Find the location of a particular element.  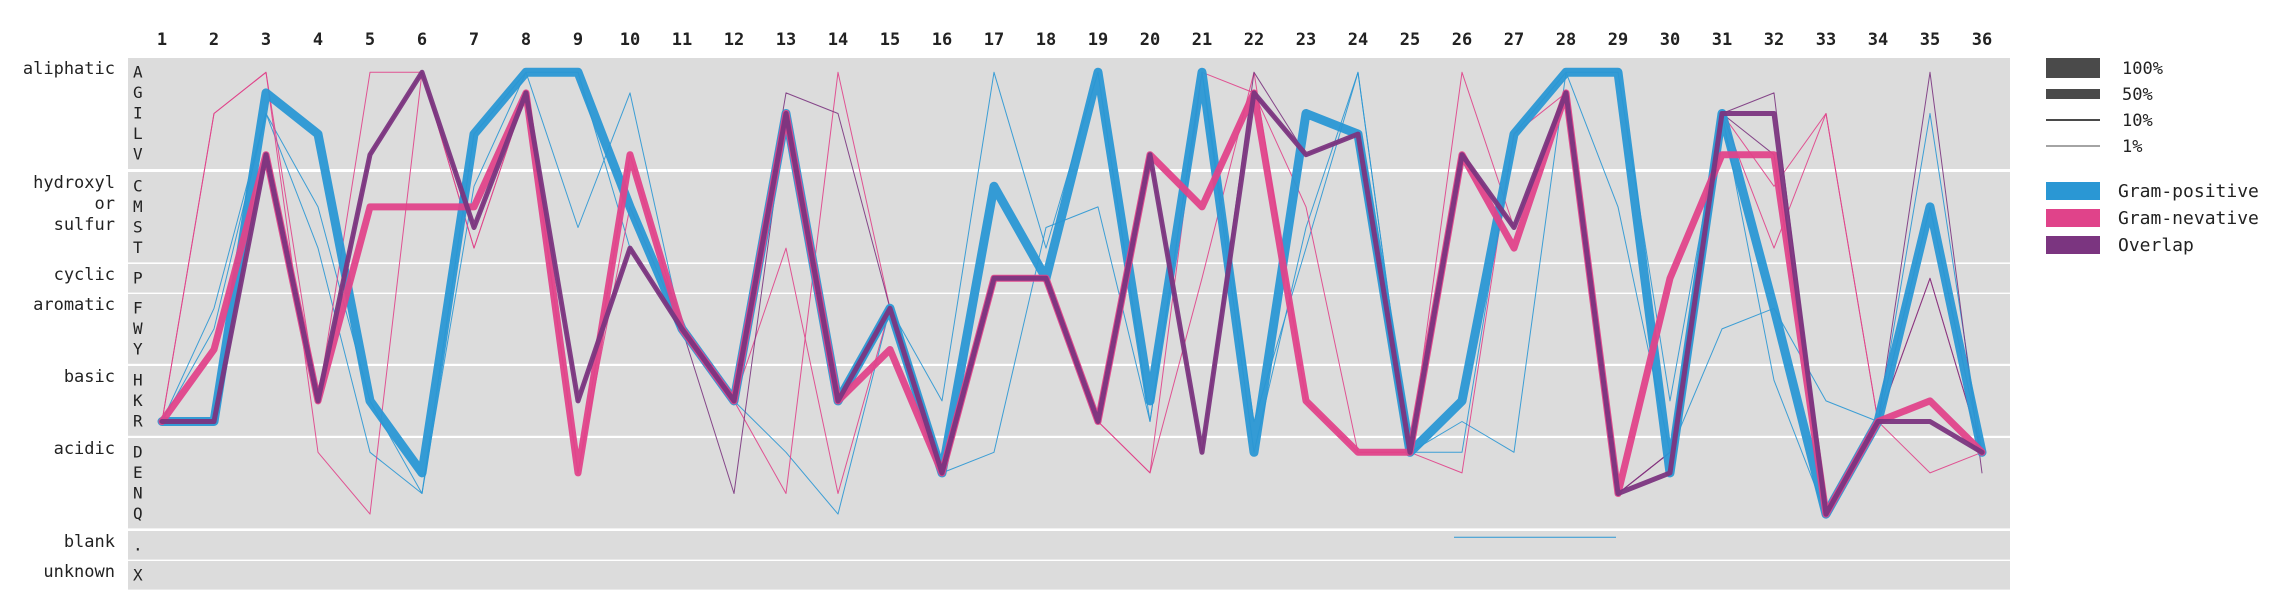

position-label: 13 is located at coordinates (786, 40).